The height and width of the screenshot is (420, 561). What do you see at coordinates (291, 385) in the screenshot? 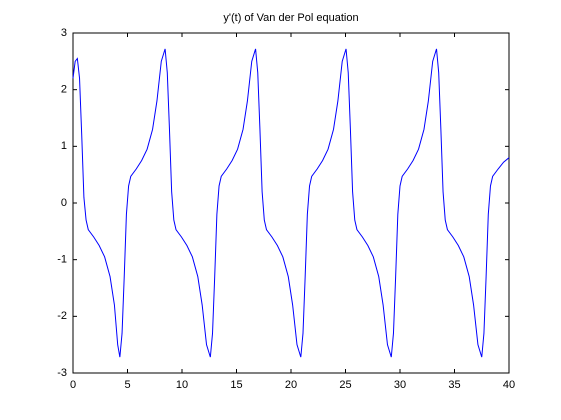
I see `x-tick-label: 20` at bounding box center [291, 385].